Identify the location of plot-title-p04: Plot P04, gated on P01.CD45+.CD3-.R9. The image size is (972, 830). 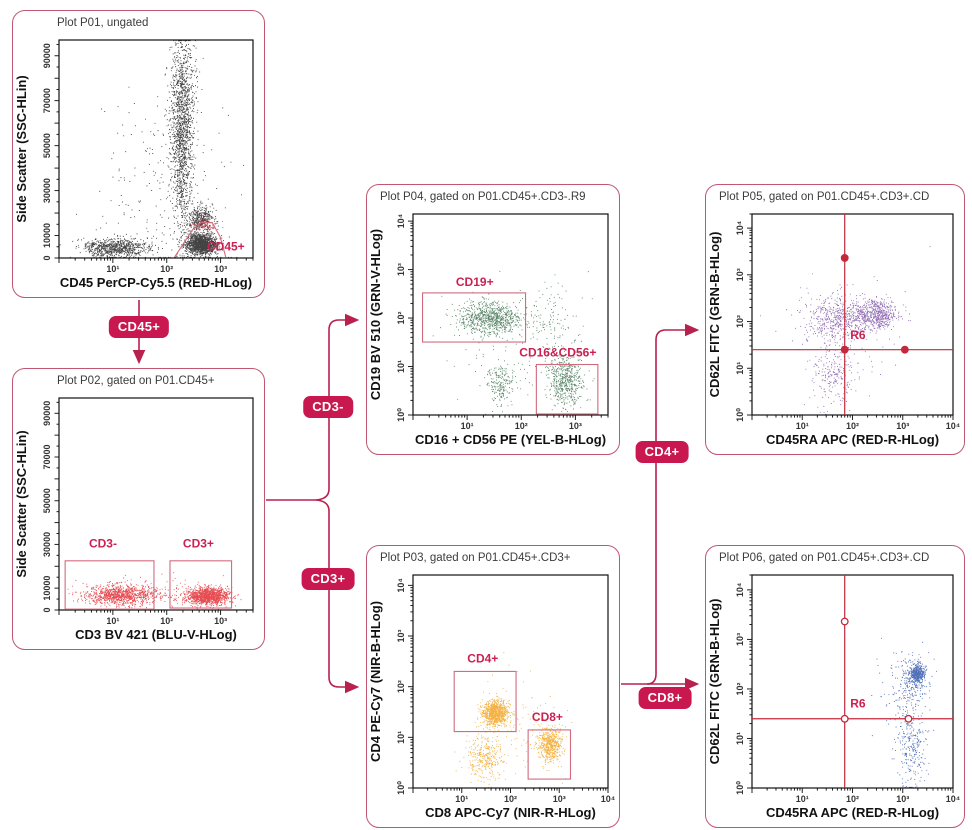
(483, 197).